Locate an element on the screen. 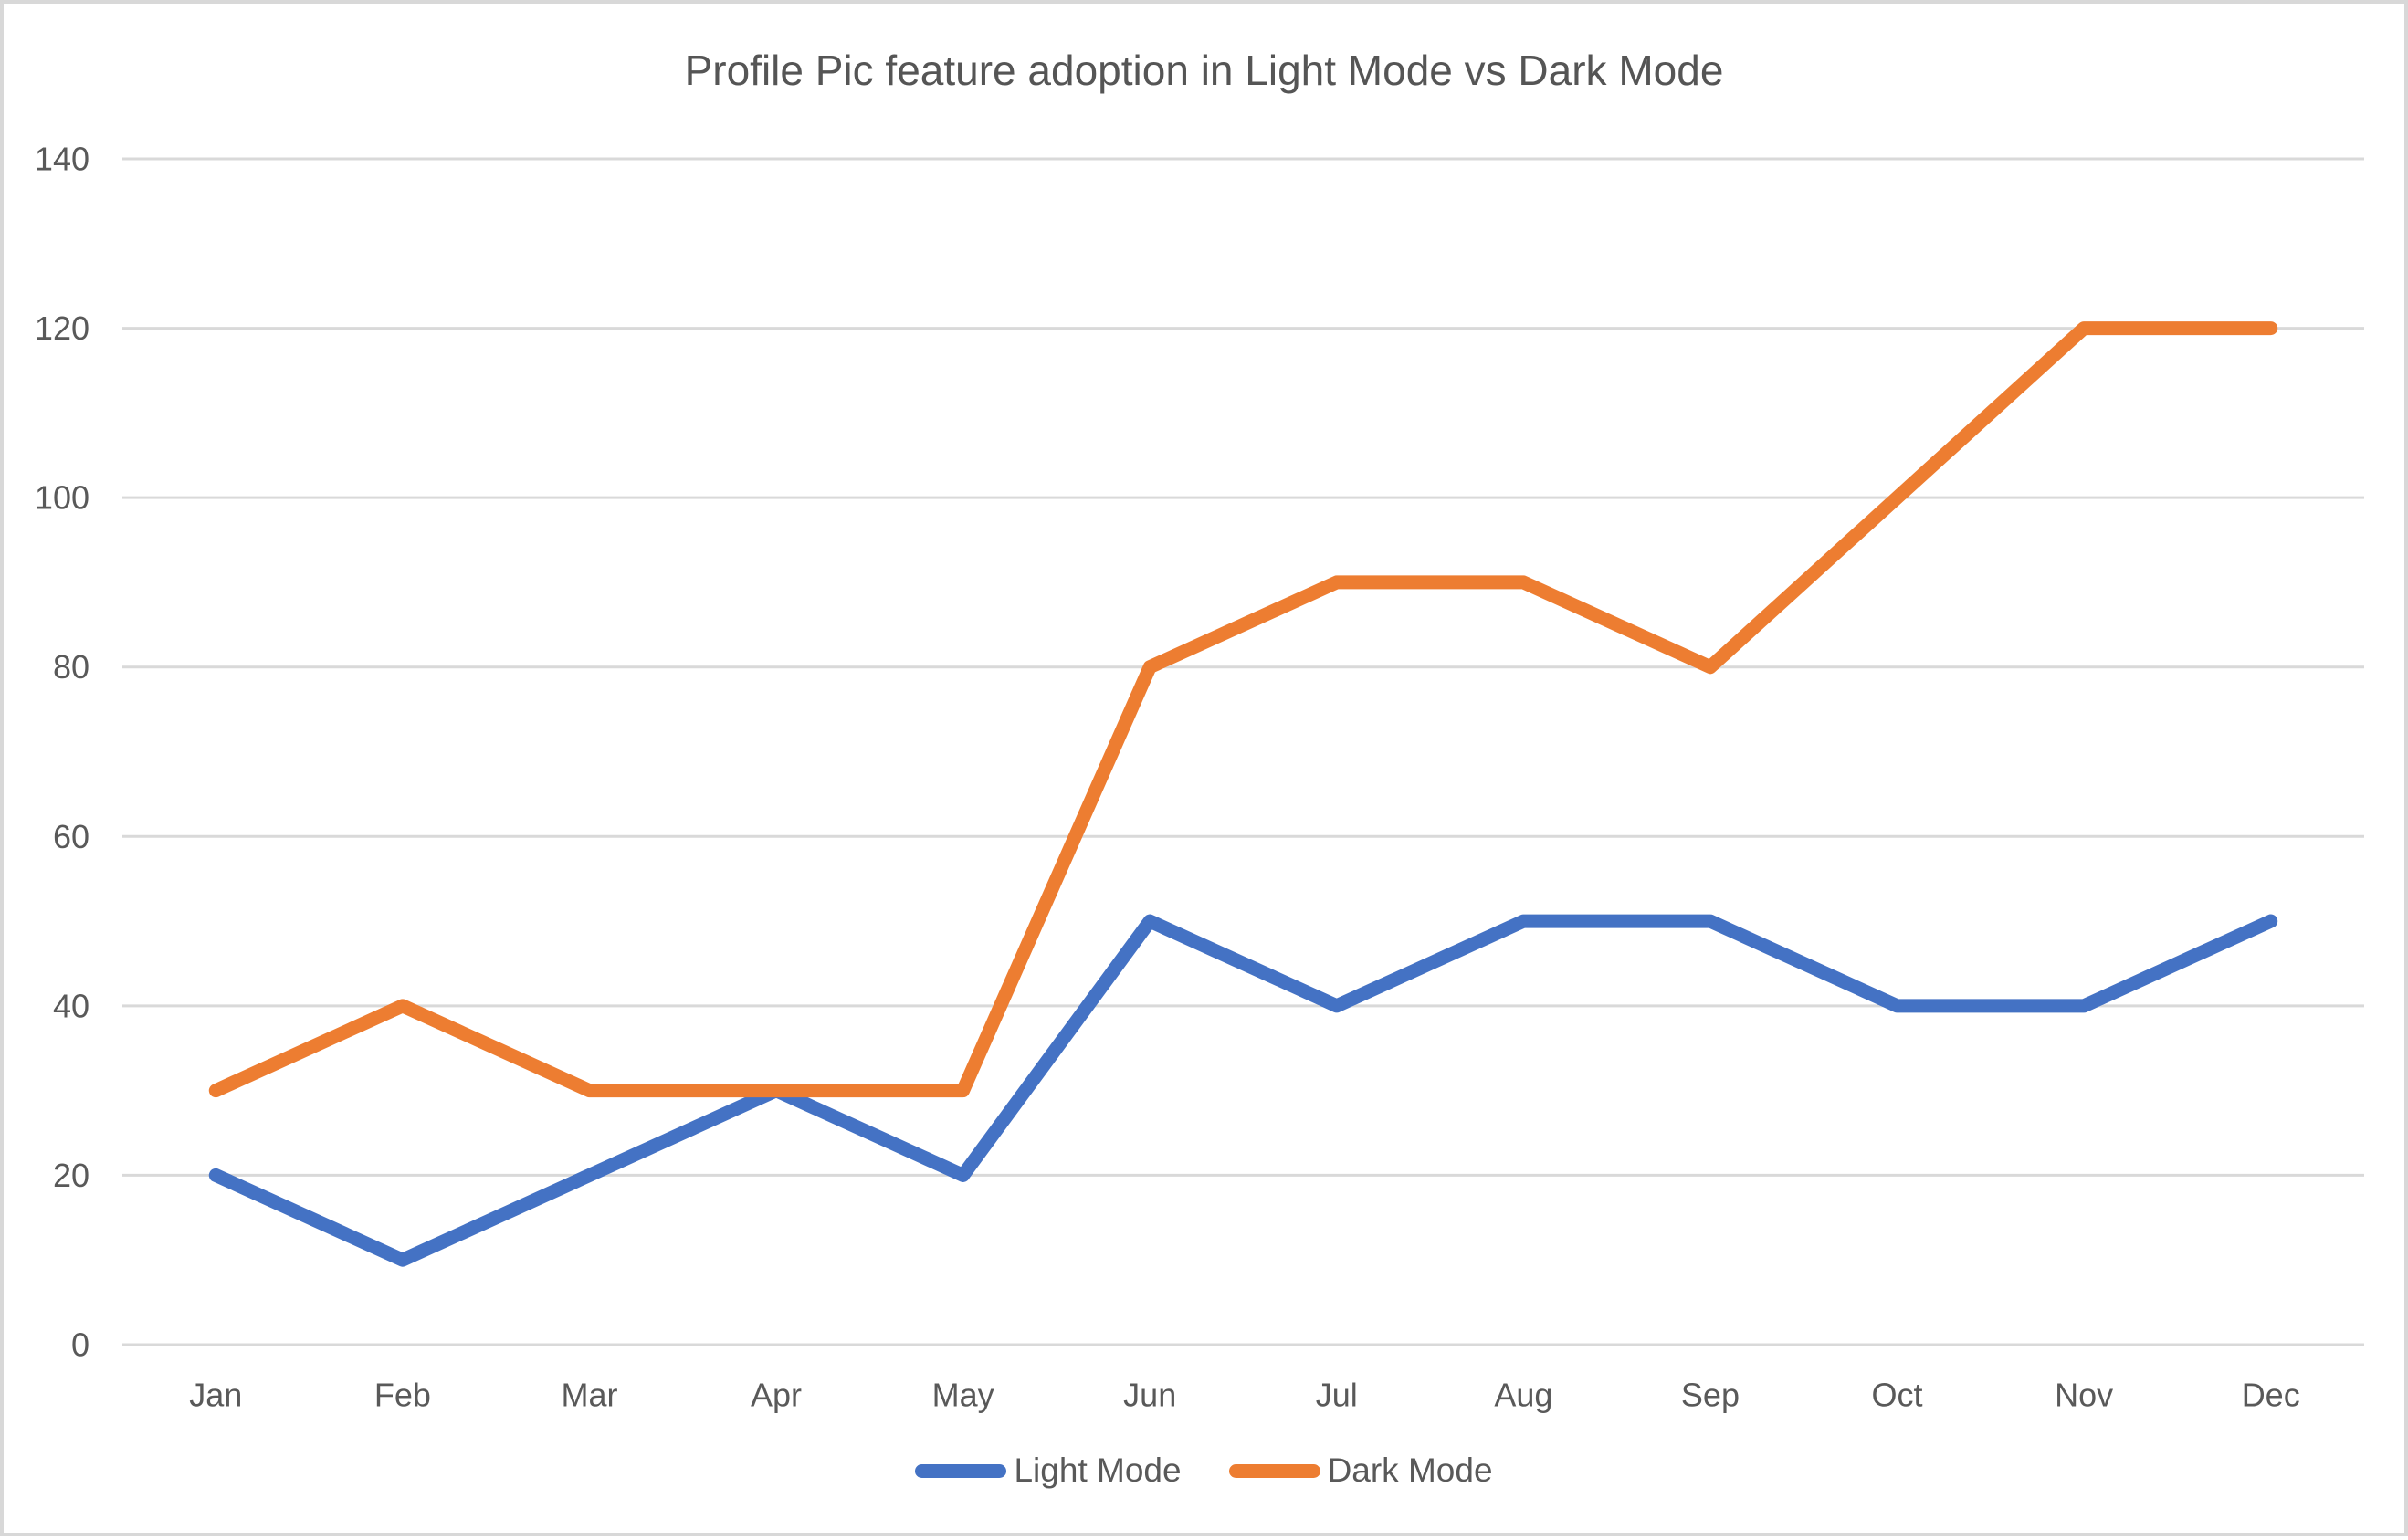 The height and width of the screenshot is (1540, 2408). x-tick-label: Apr is located at coordinates (776, 1395).